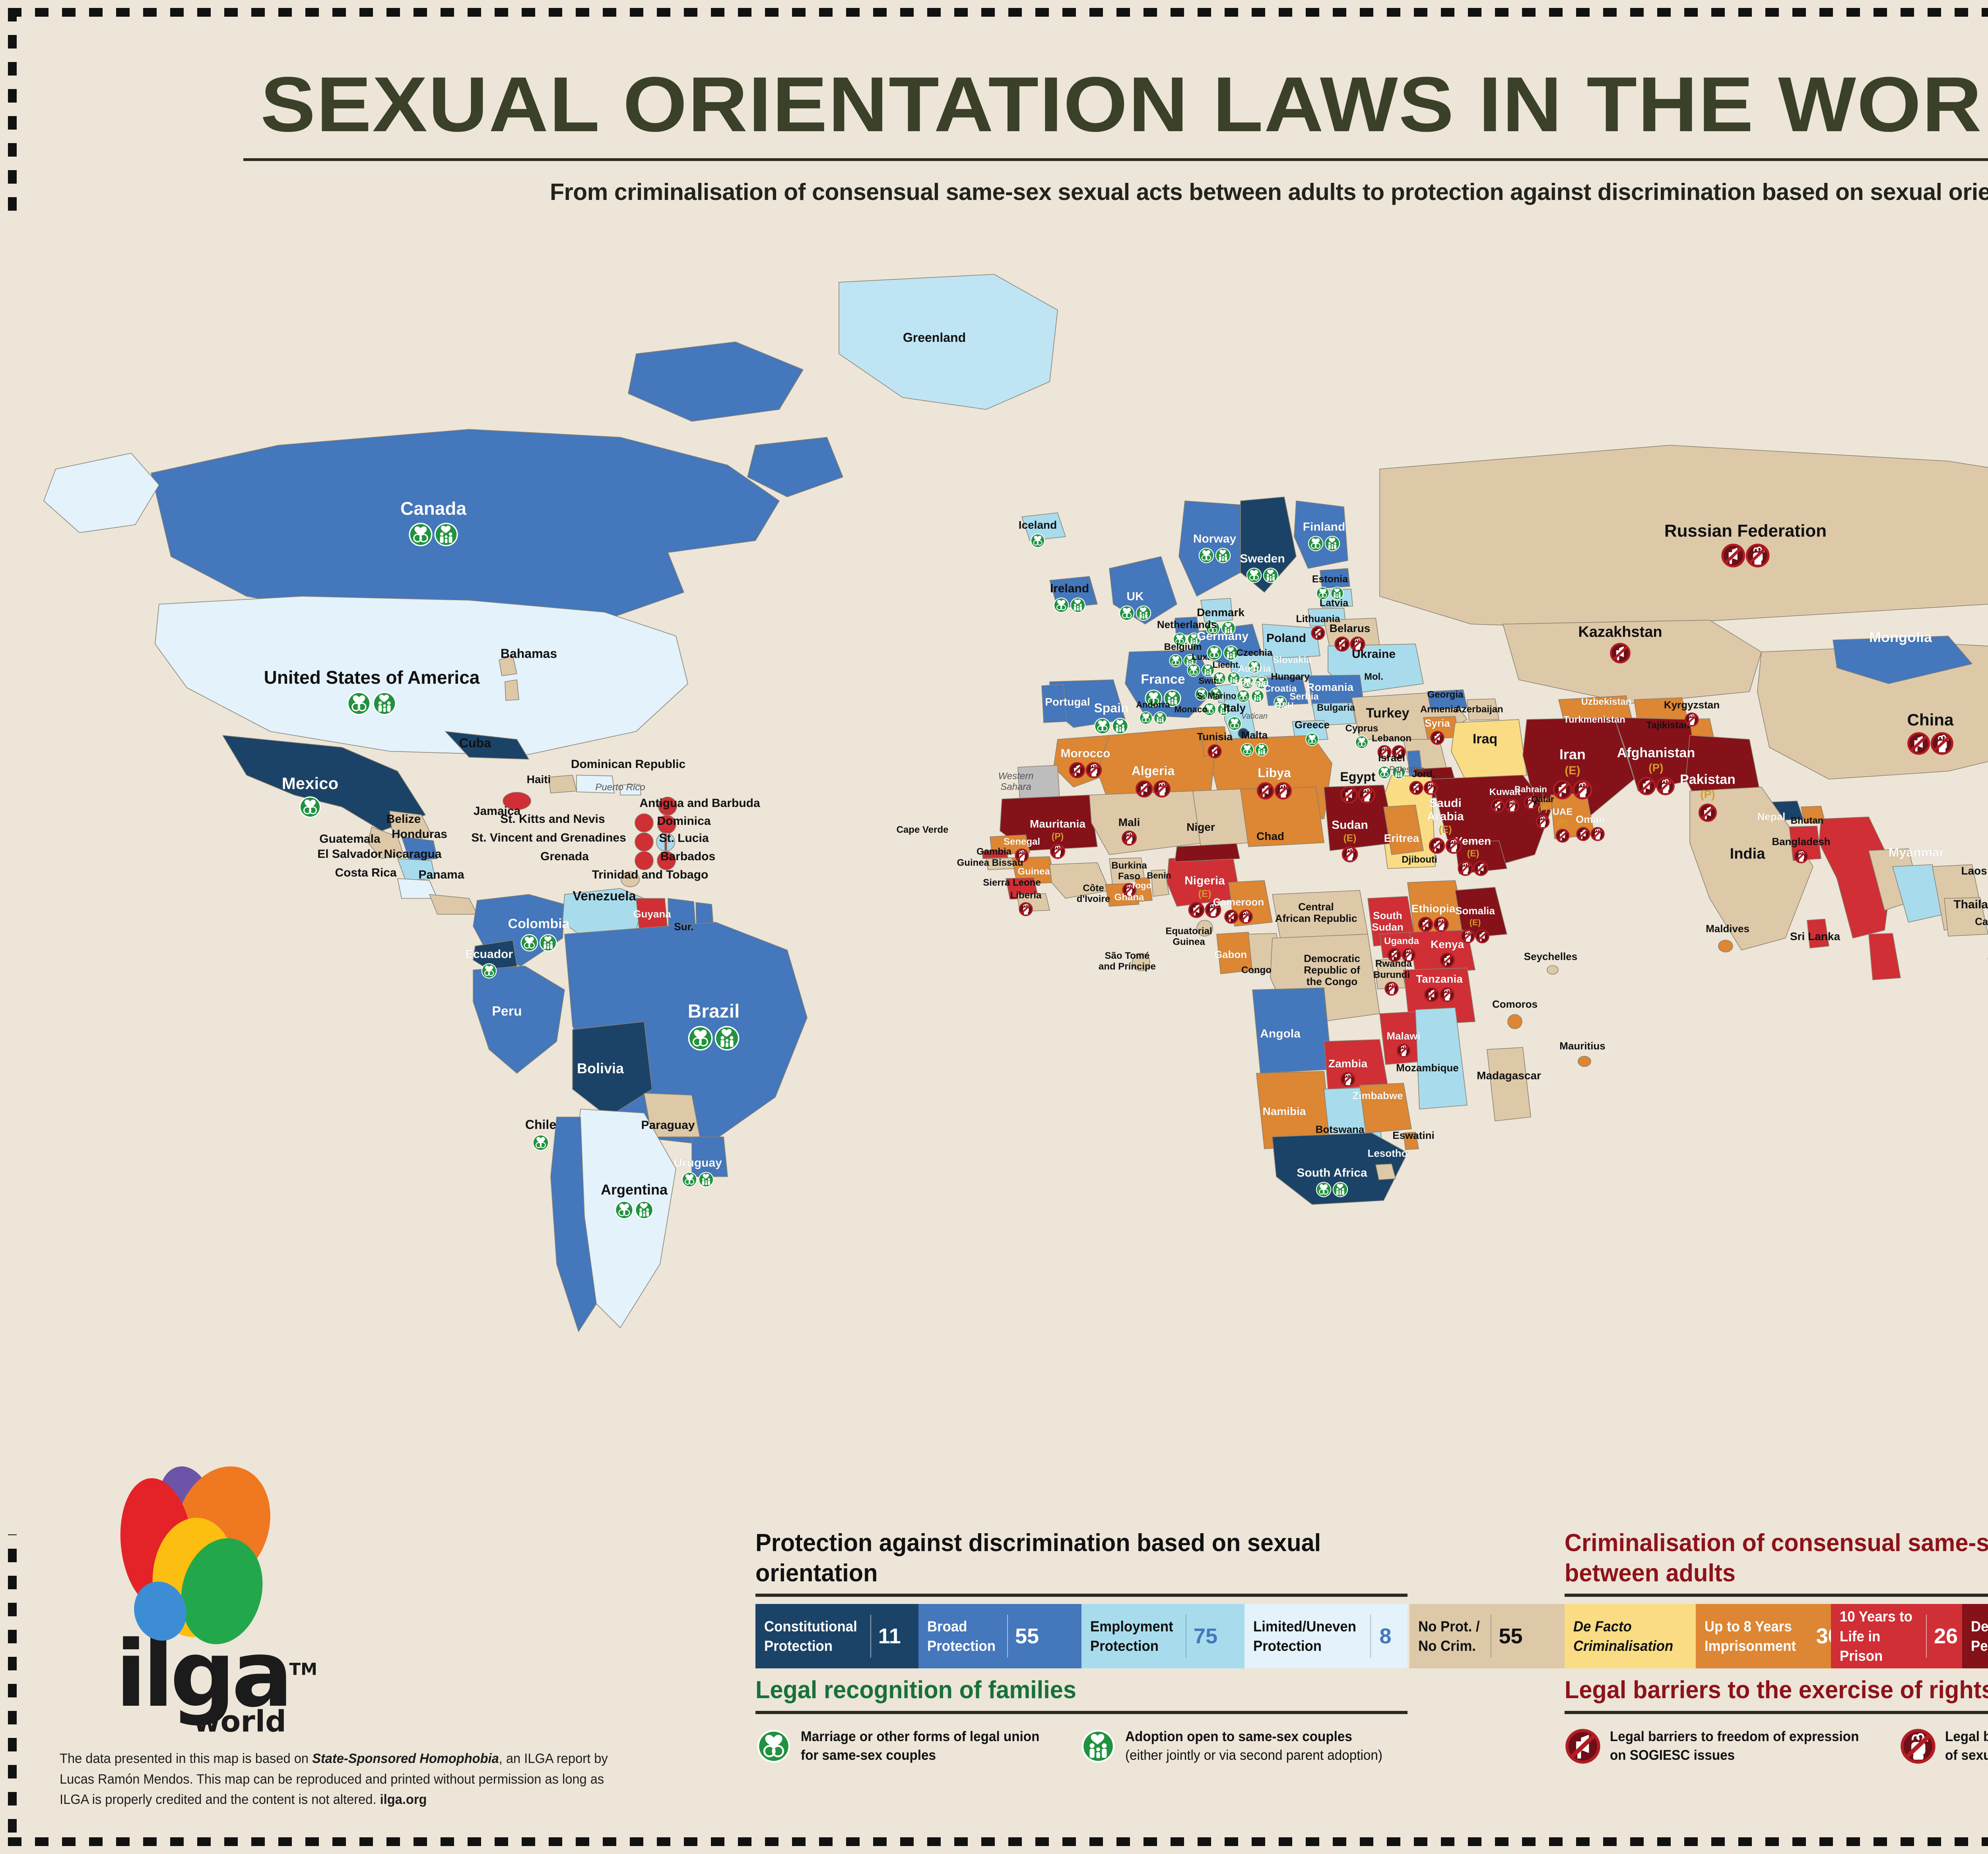 This screenshot has height=1854, width=1988. I want to click on map-country-cameroon: Cameroon, so click(1238, 909).